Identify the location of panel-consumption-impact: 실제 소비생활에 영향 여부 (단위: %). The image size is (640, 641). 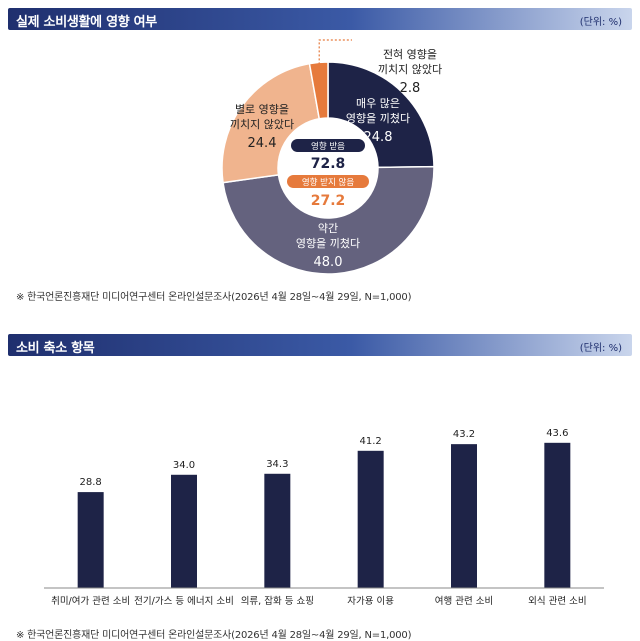
(320, 19).